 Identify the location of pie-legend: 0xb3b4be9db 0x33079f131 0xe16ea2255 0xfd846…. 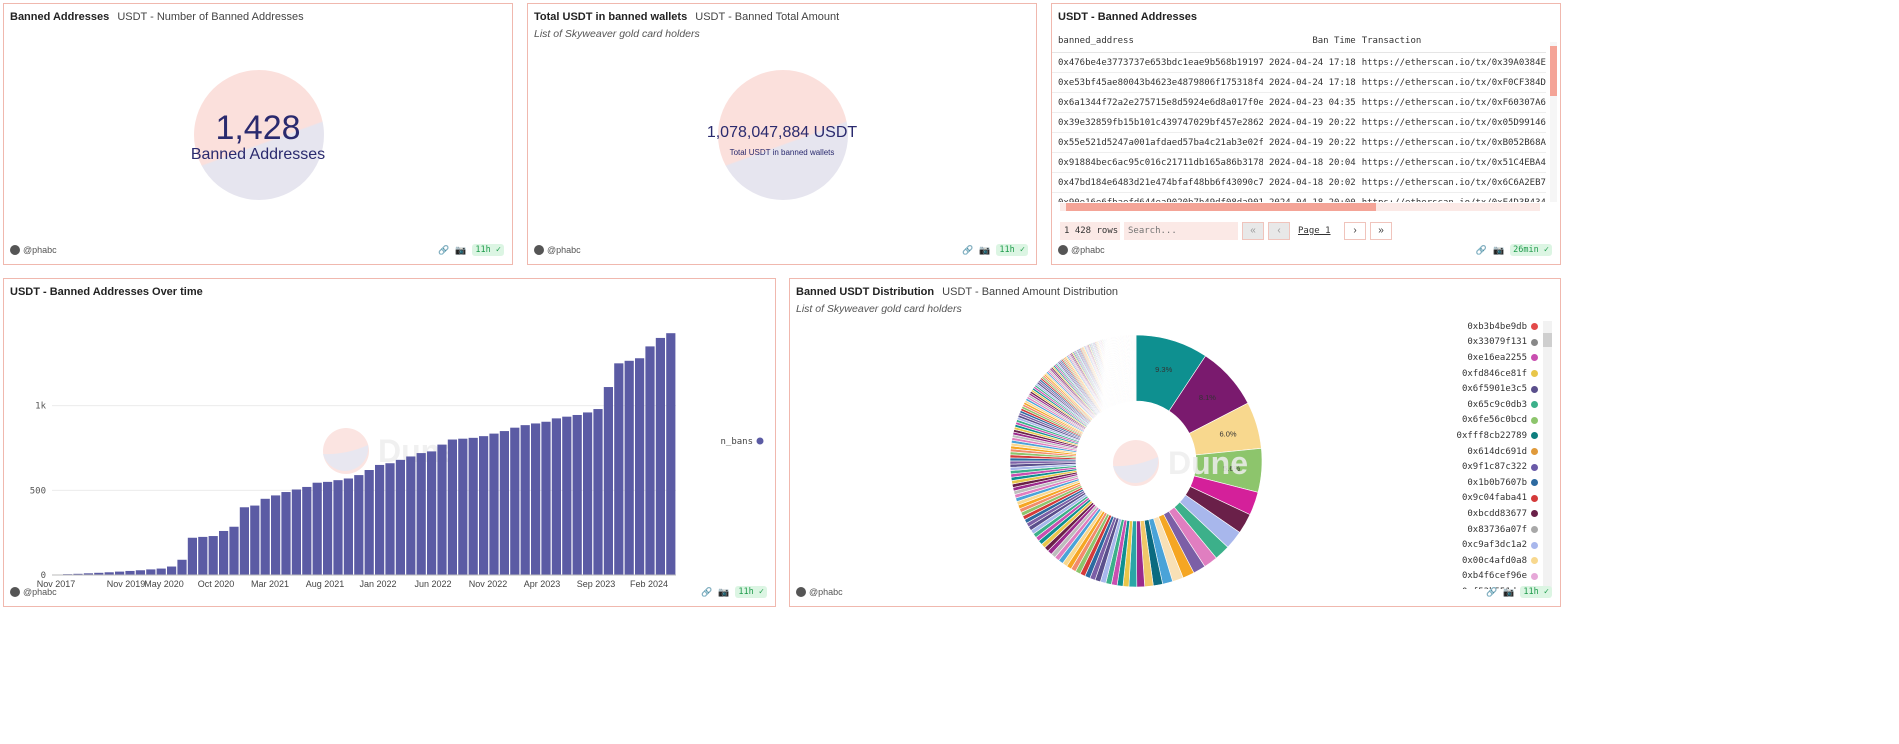
(1478, 454).